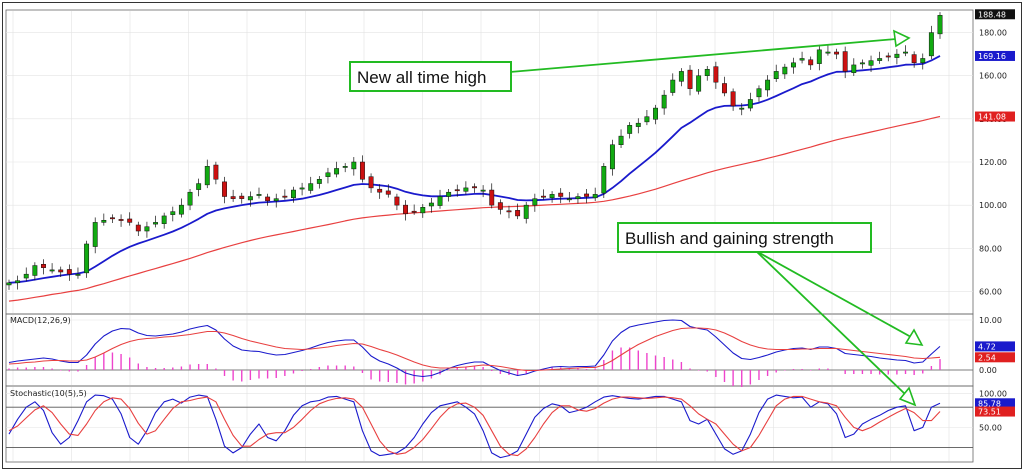 This screenshot has width=1024, height=471. I want to click on stochastic-value-tag-text: 73.51, so click(989, 412).